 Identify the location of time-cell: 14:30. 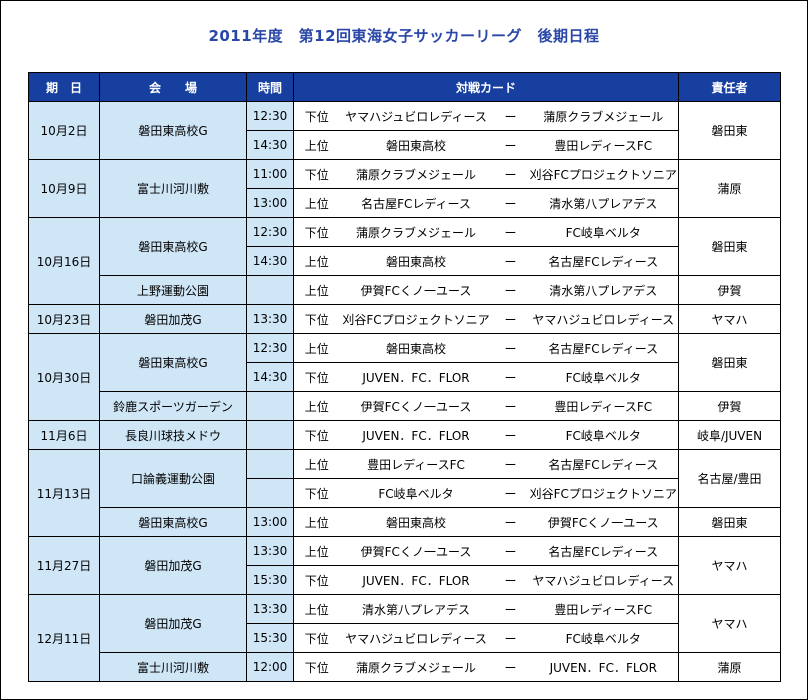
(270, 145).